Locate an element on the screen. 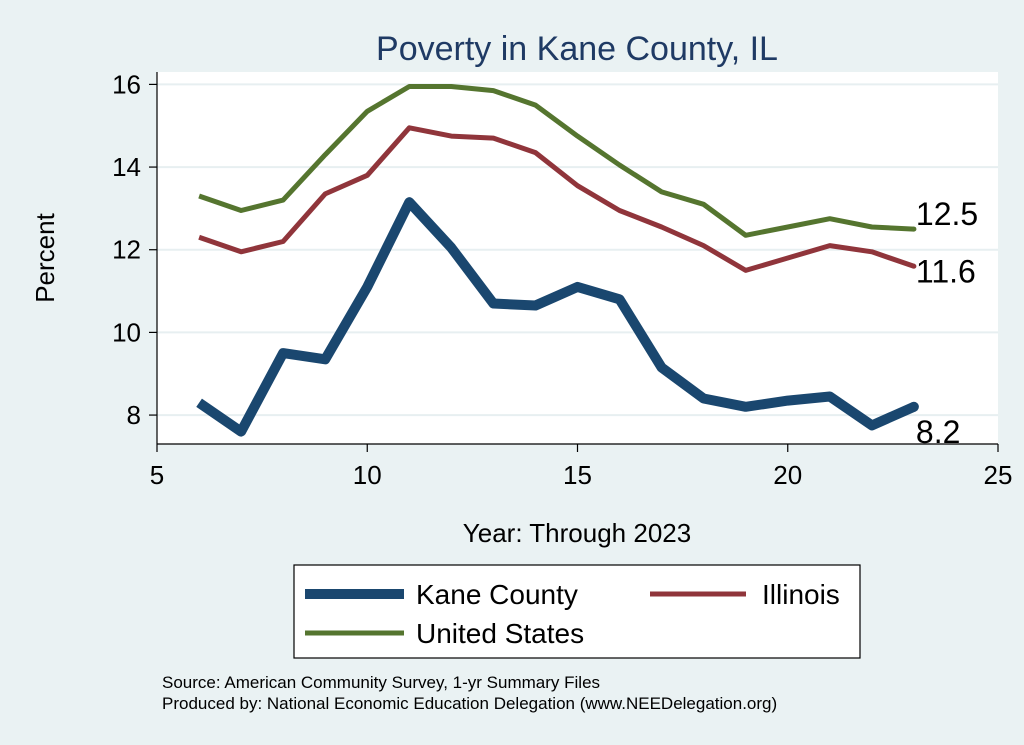  series-line-illinois is located at coordinates (556, 199).